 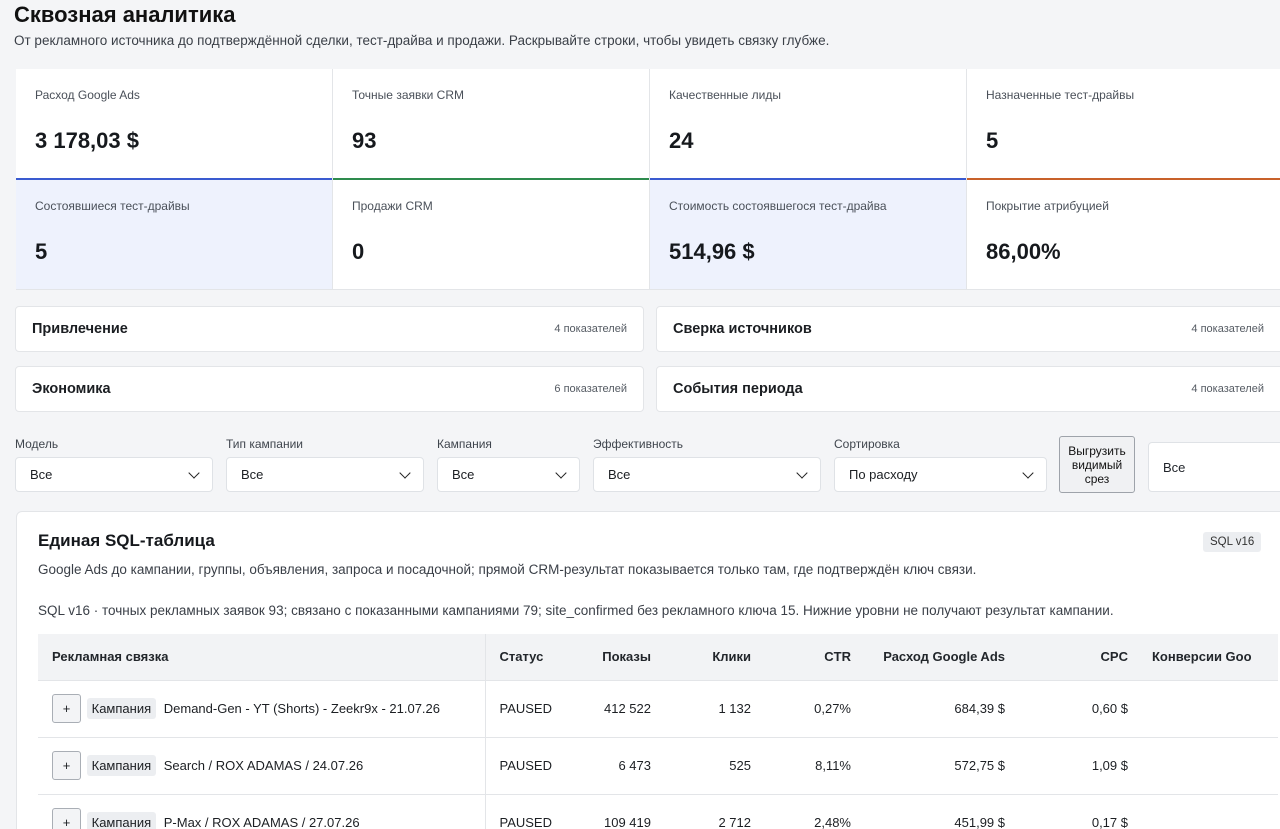 I want to click on kpi-value: 514,96 $, so click(x=712, y=251).